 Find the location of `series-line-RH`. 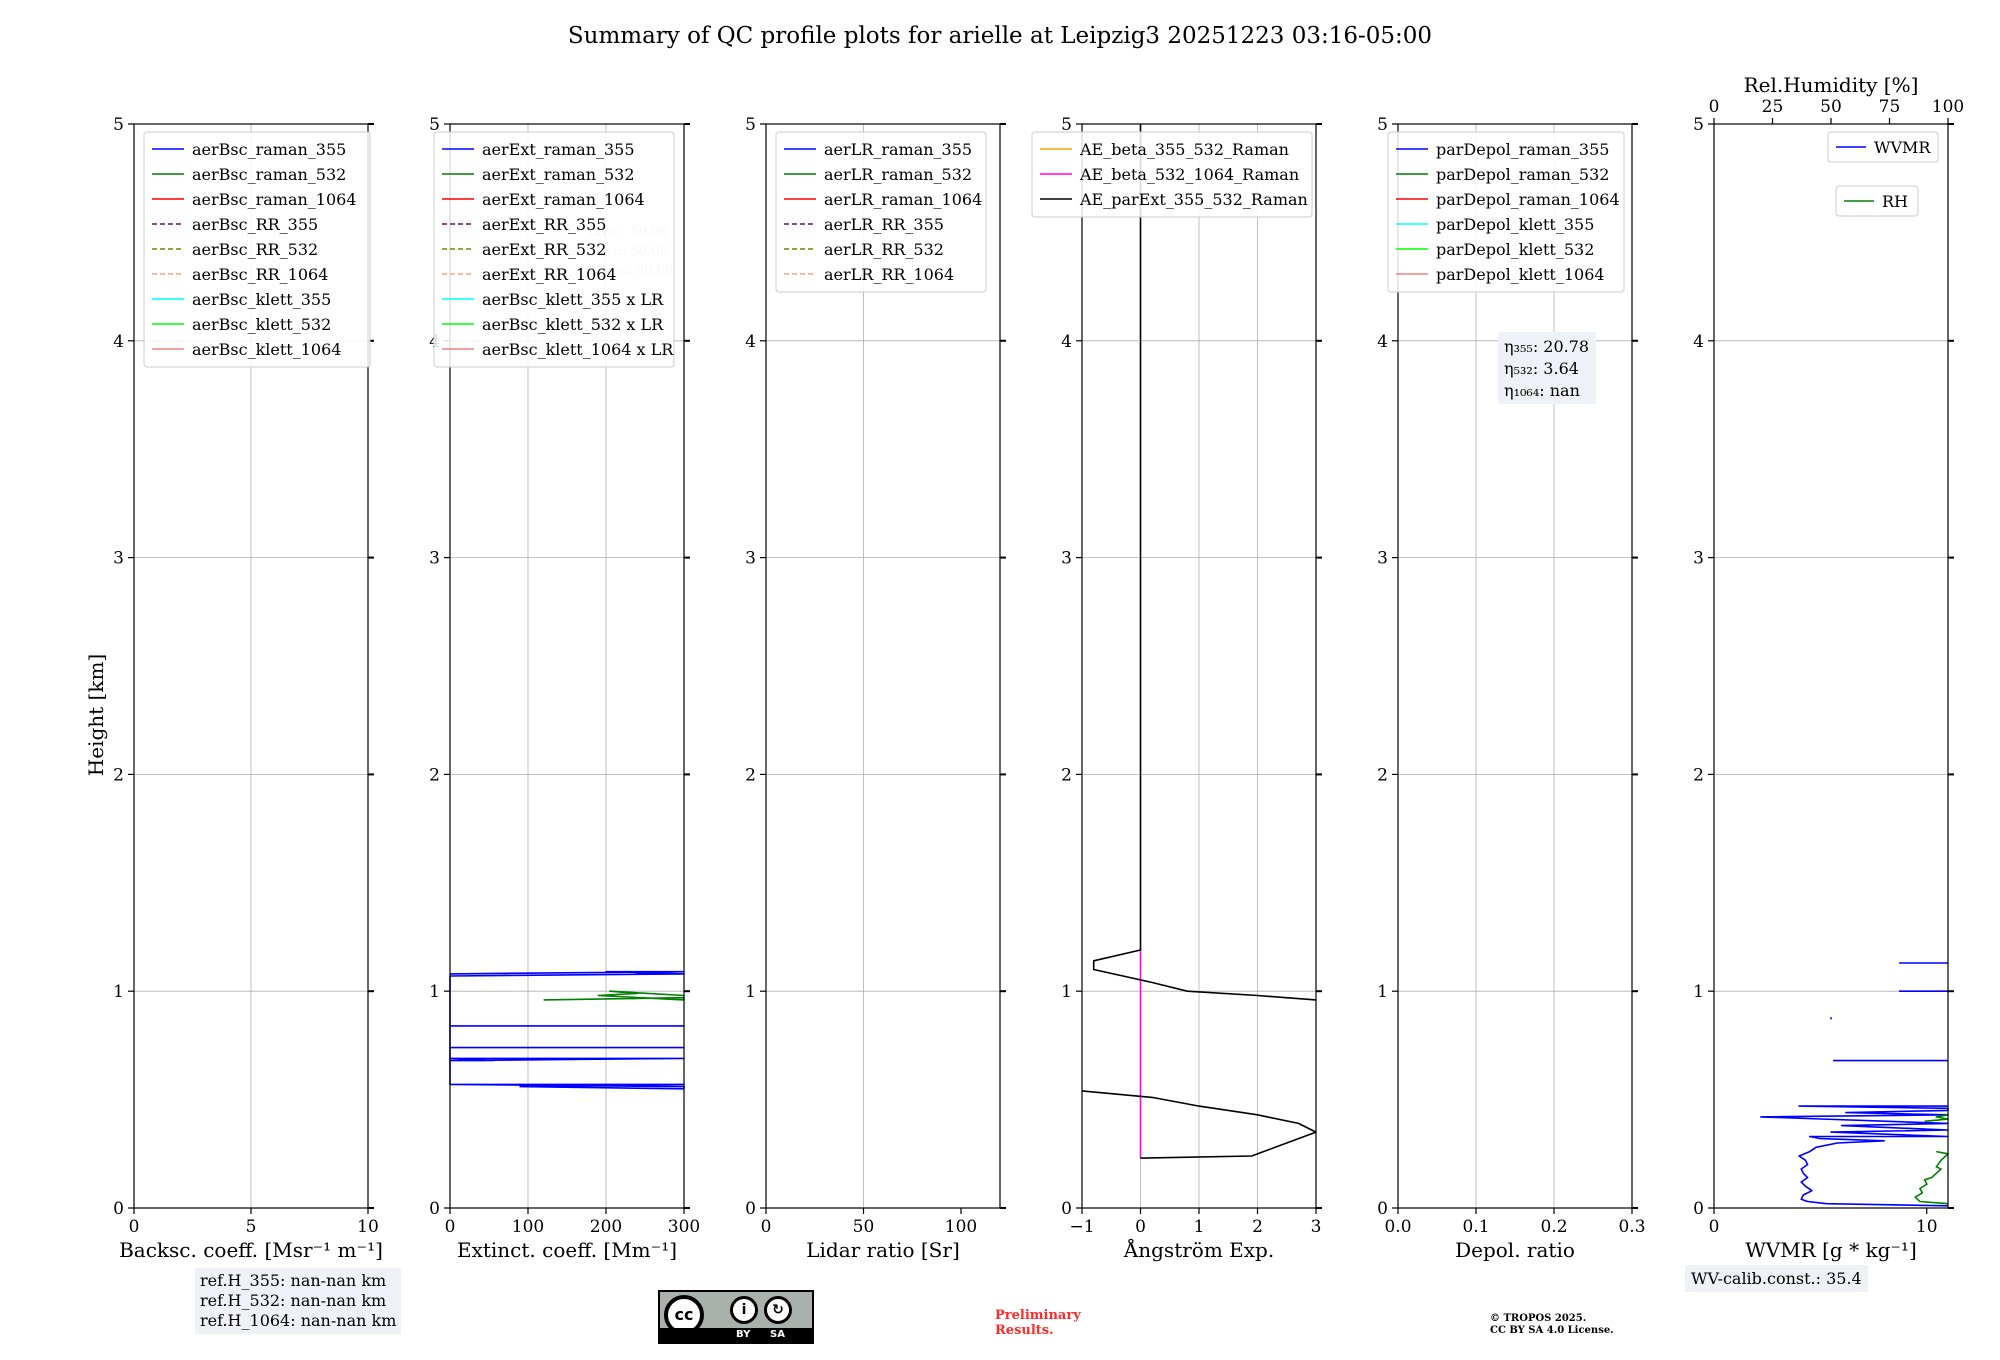

series-line-RH is located at coordinates (1931, 1159).